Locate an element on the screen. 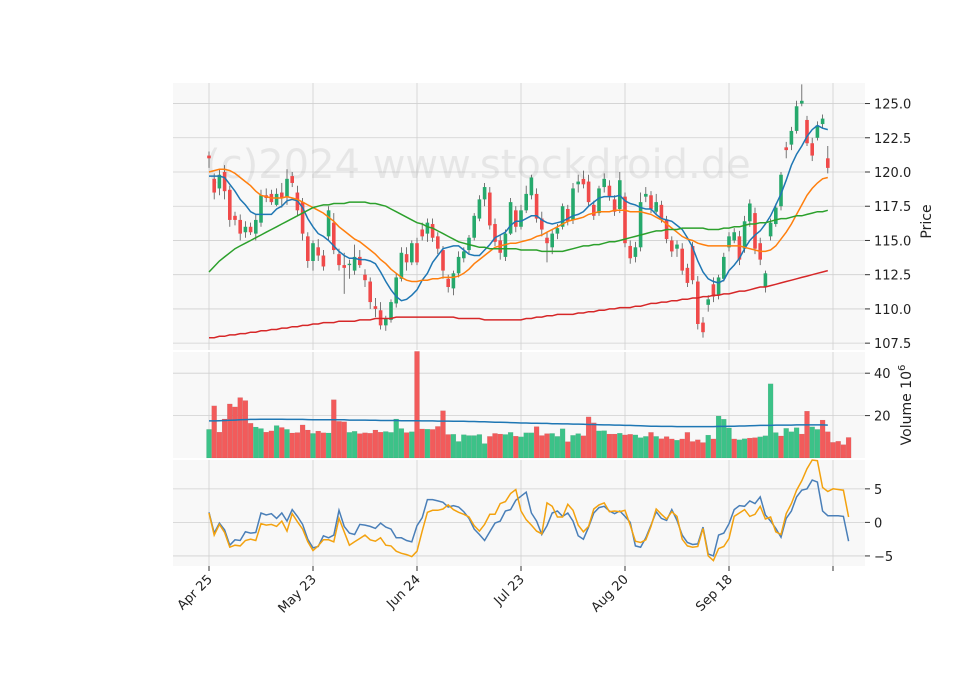 The height and width of the screenshot is (695, 960). x-tick-label: Aug 20 is located at coordinates (610, 593).